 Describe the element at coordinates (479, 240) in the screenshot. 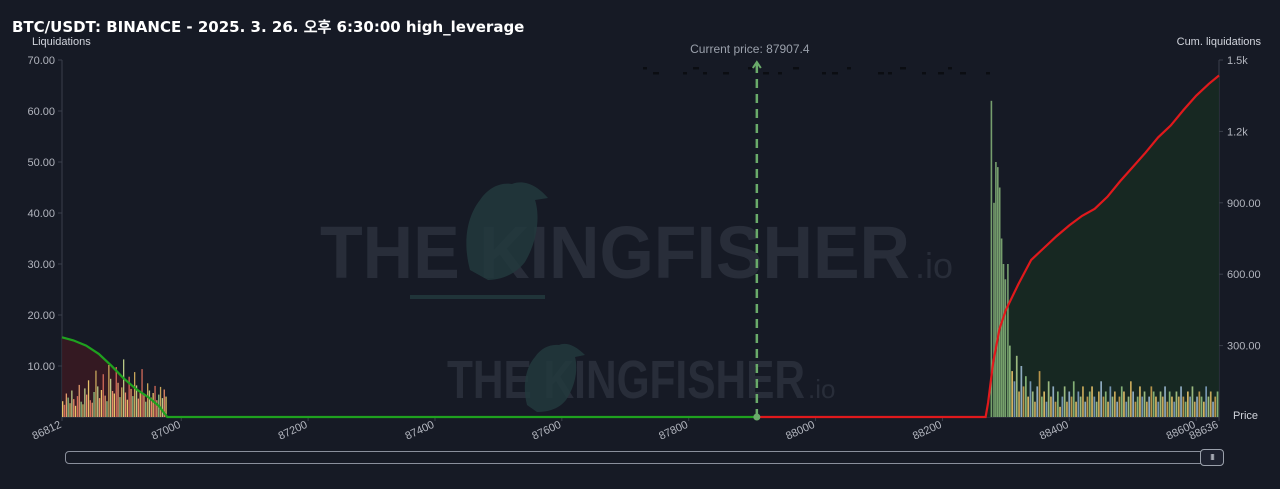

I see `kingfisher-logo-icon` at that location.